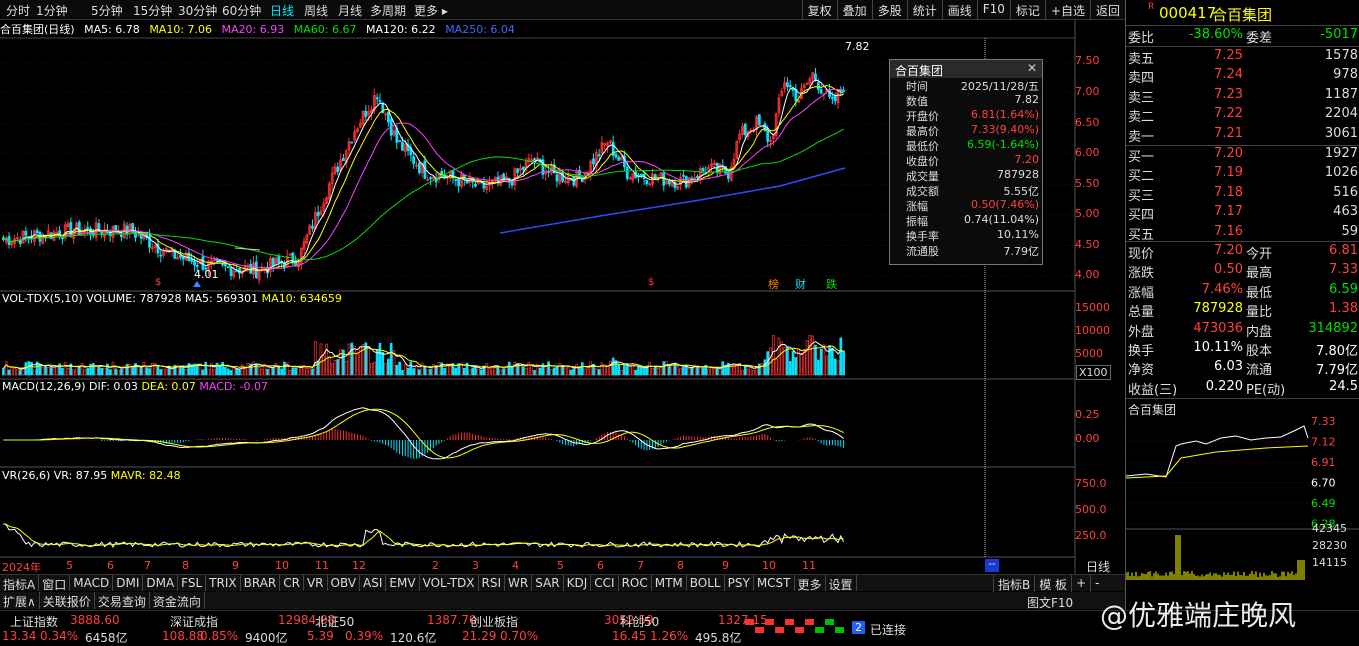  I want to click on sub-tab-0: 扩展∧, so click(20, 600).